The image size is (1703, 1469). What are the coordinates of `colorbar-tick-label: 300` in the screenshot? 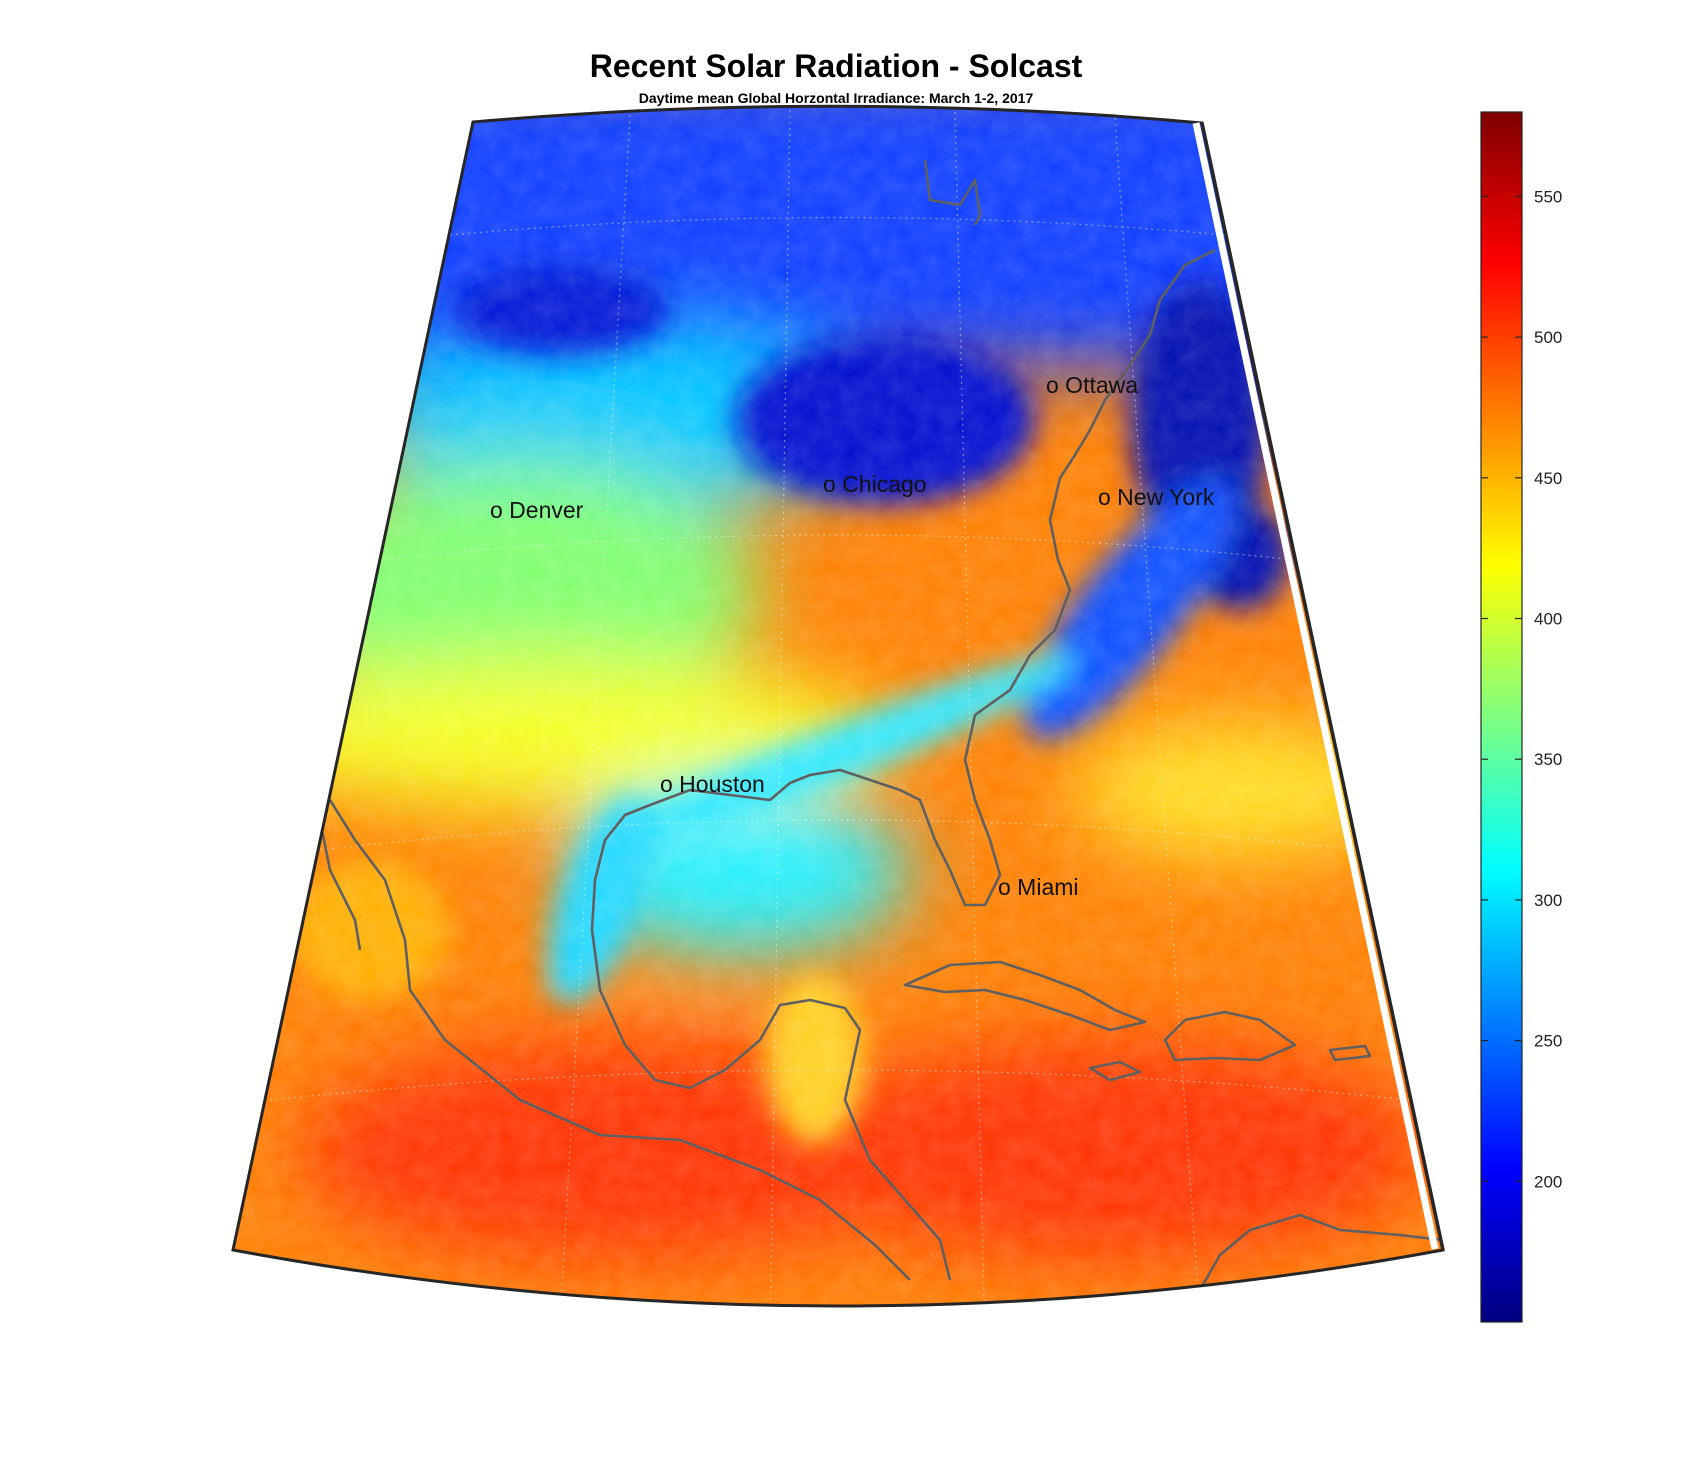 It's located at (1548, 900).